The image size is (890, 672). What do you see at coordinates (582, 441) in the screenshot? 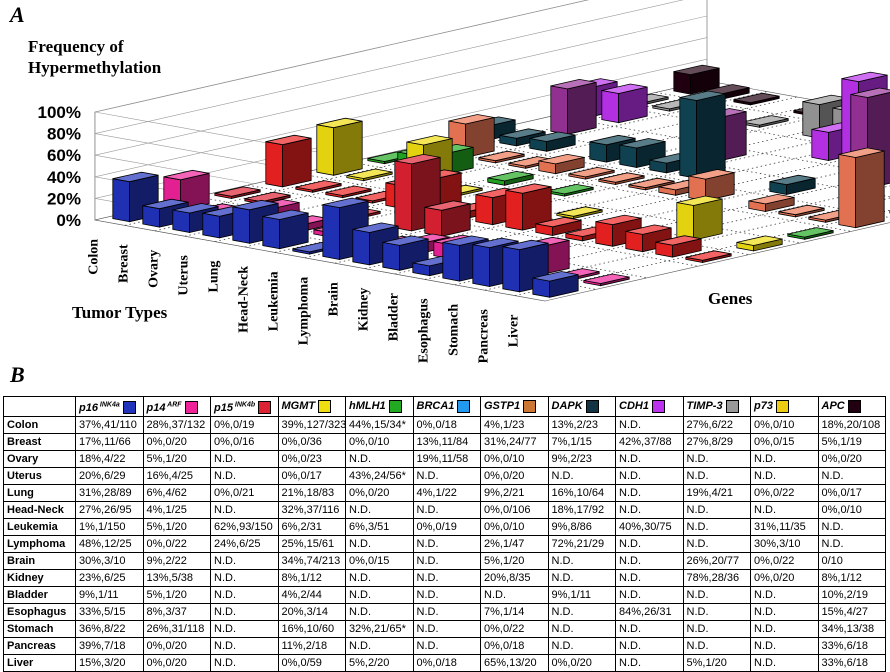
I see `table-cell: 7%,1/15` at bounding box center [582, 441].